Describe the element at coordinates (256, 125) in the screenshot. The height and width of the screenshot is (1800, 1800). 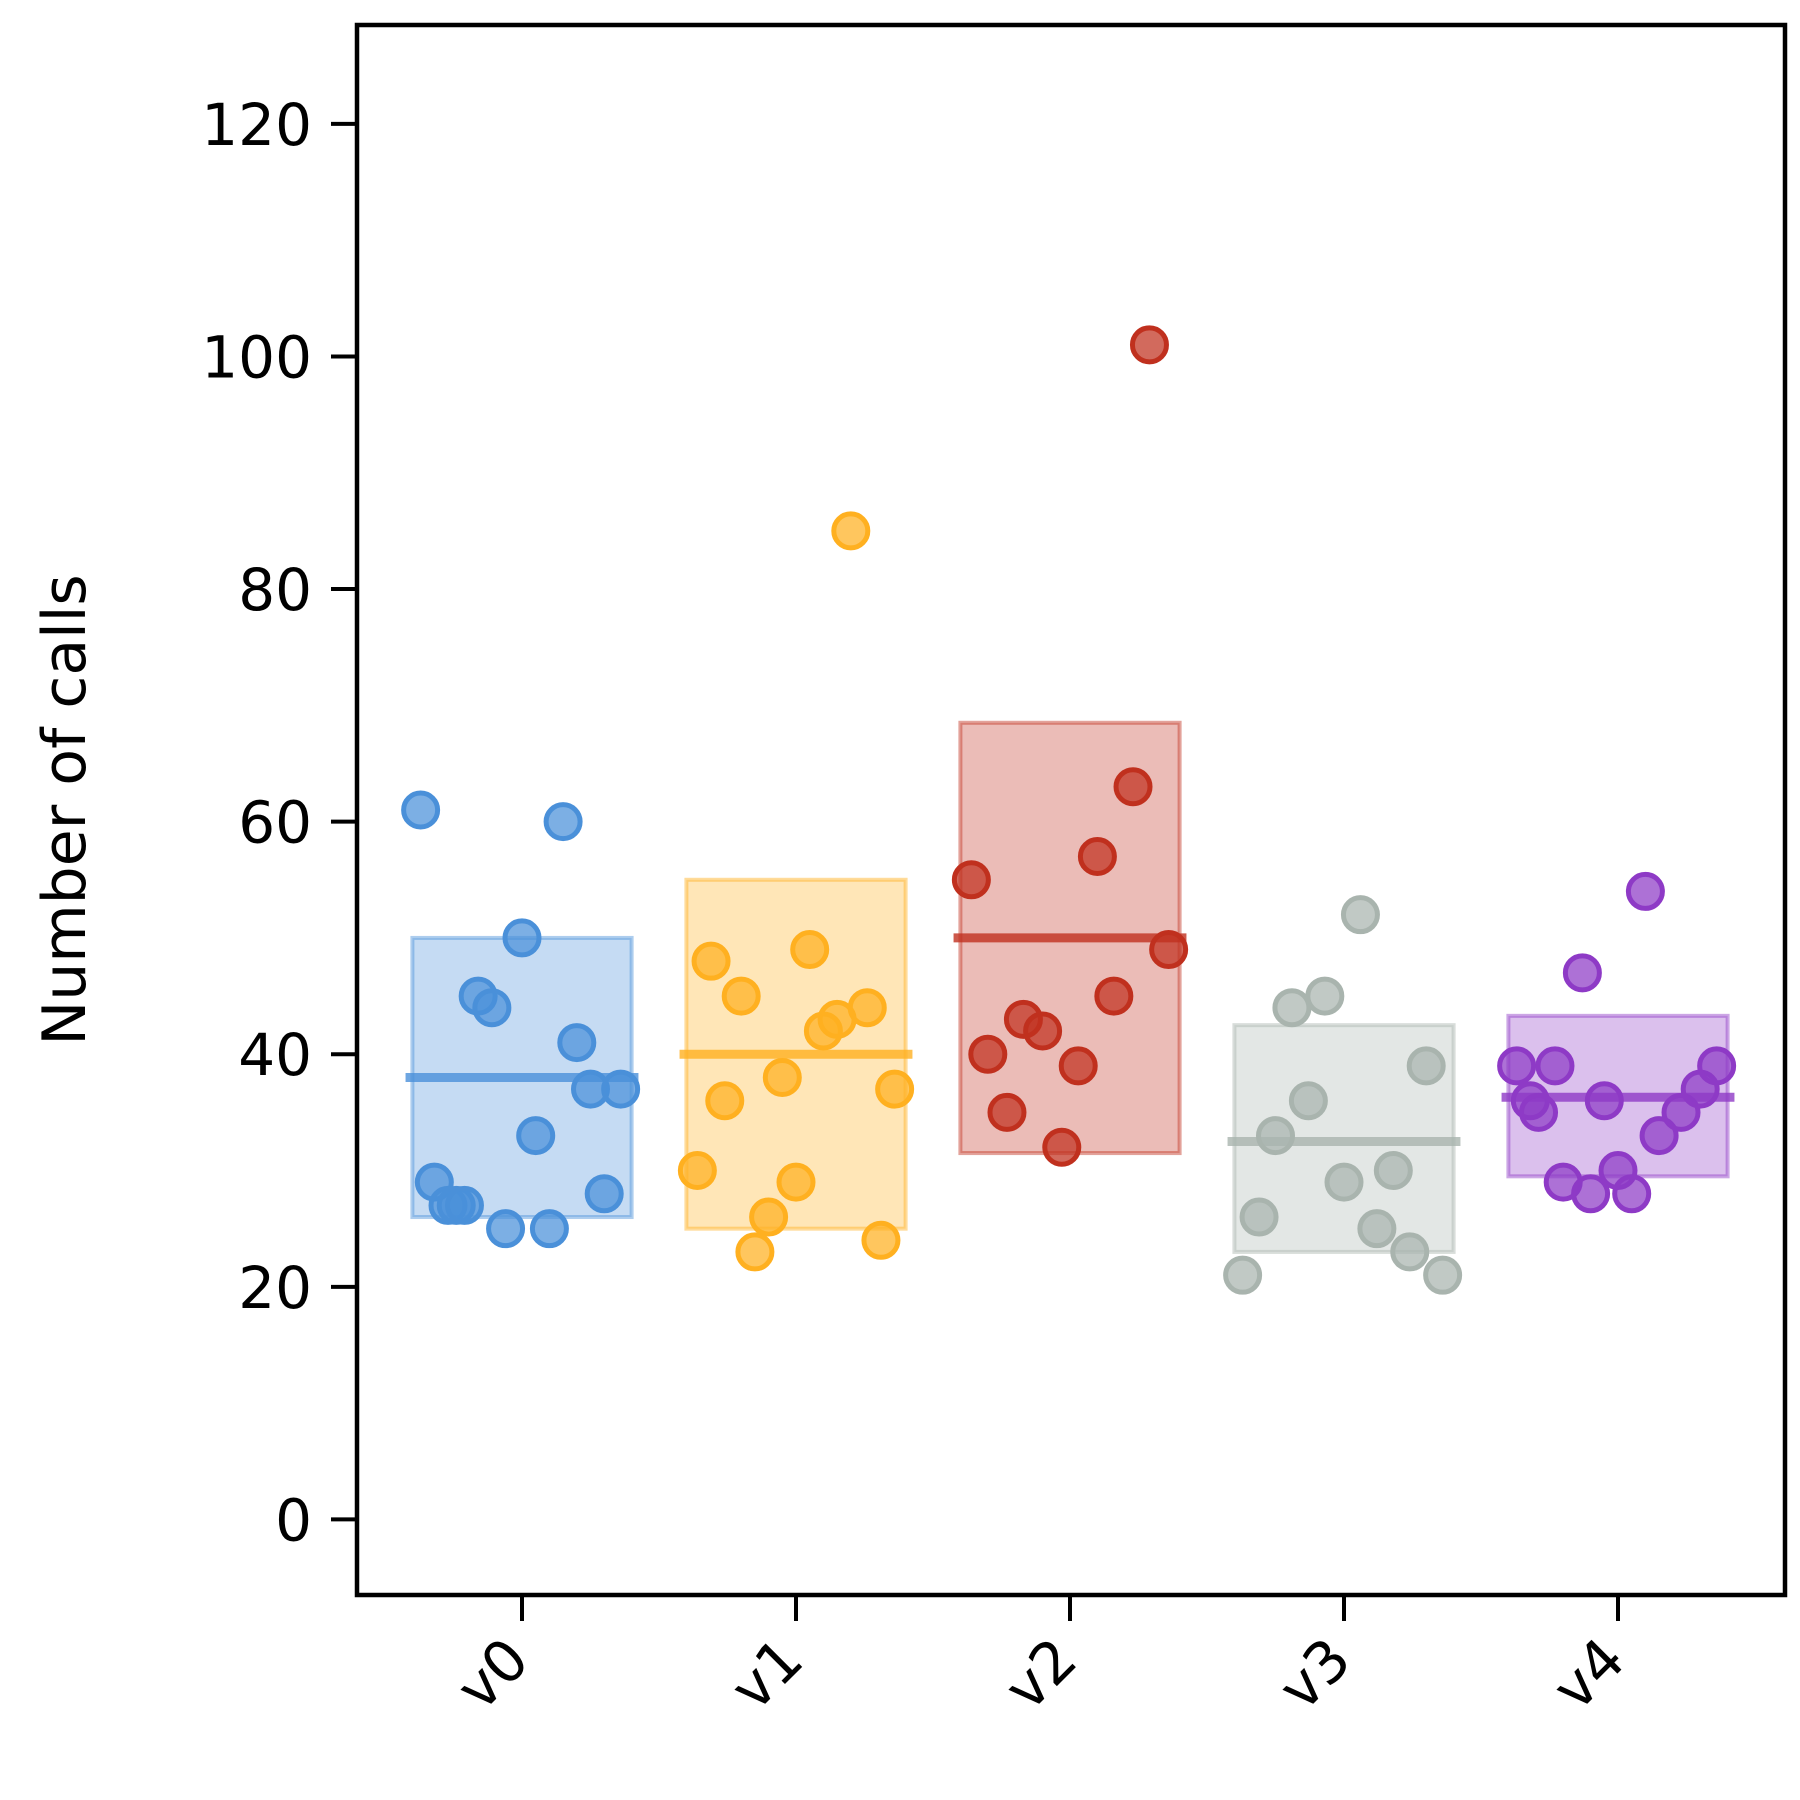
I see `y-tick-label-120: 120` at that location.